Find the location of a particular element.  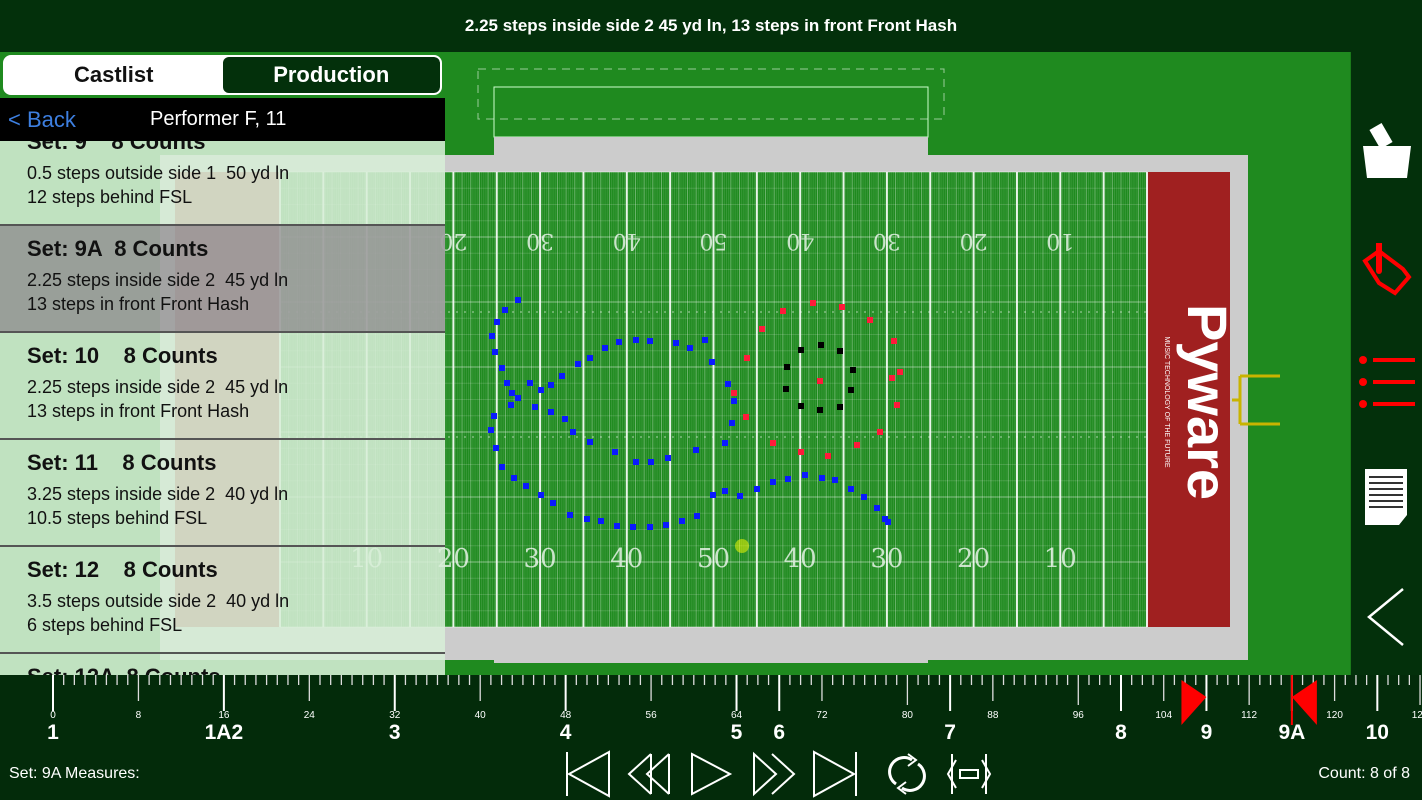

fit-width-icon is located at coordinates (969, 774).